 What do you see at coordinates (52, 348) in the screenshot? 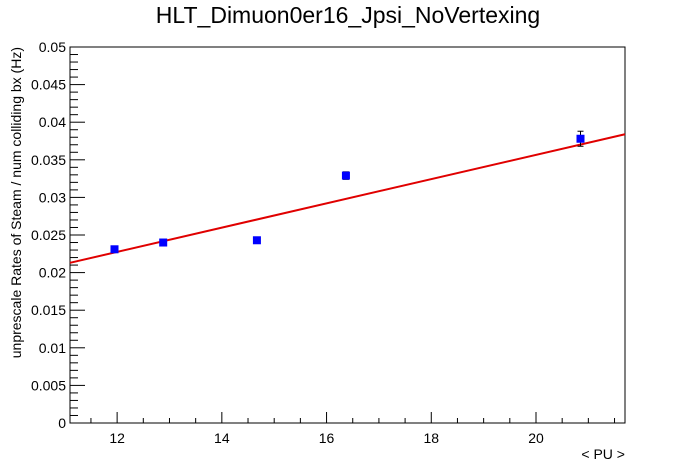
I see `y-tick-label: 0.01` at bounding box center [52, 348].